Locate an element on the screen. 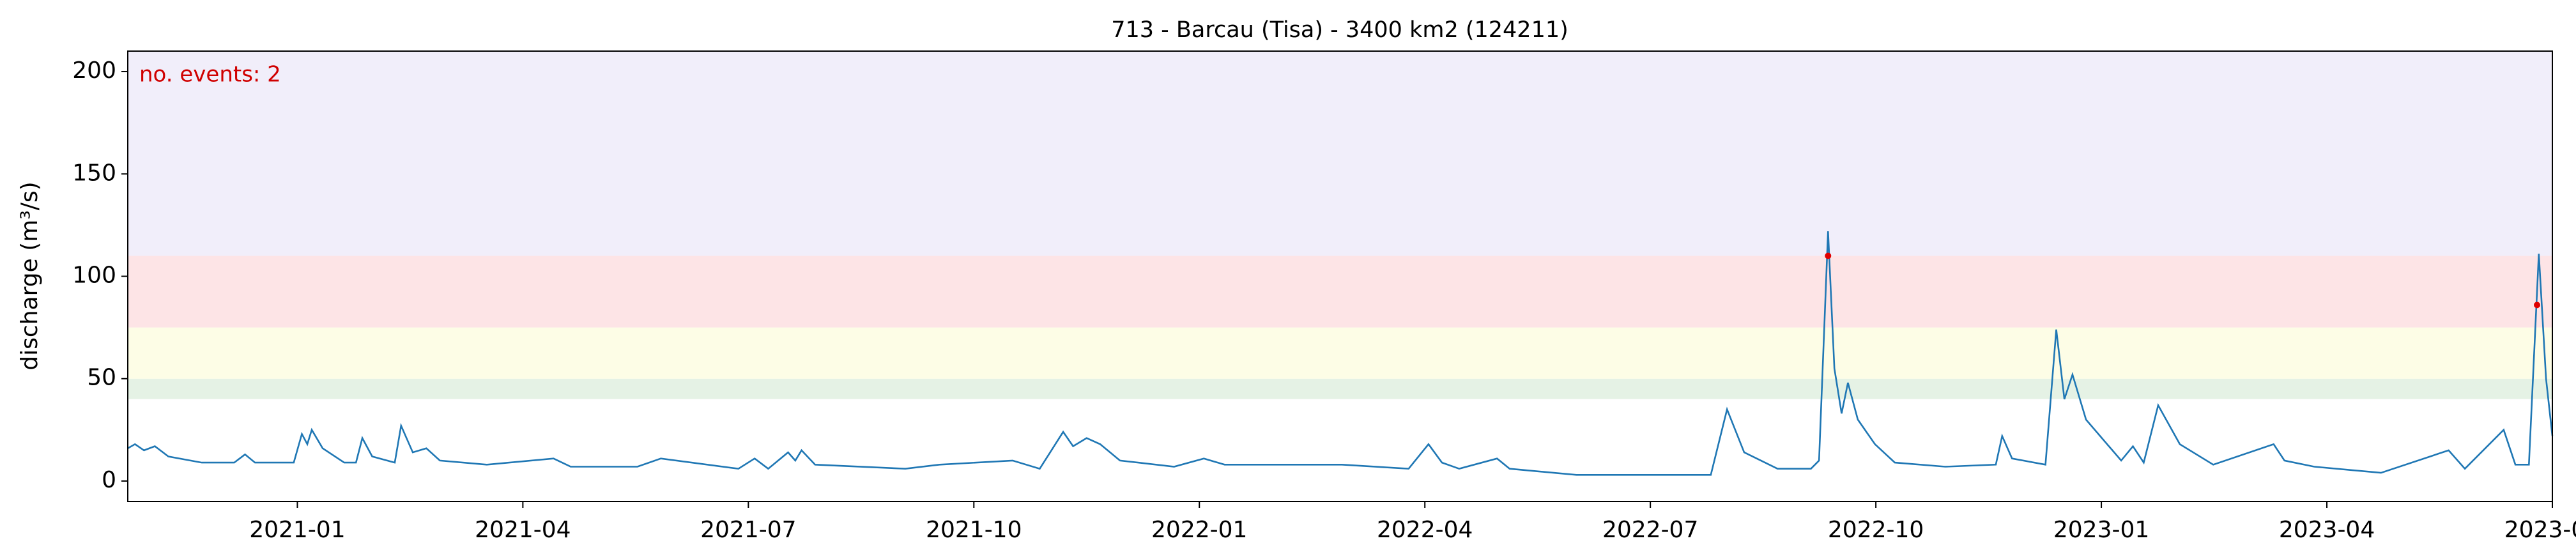 This screenshot has height=559, width=2576. x-tick-label: 2021-01 is located at coordinates (297, 530).